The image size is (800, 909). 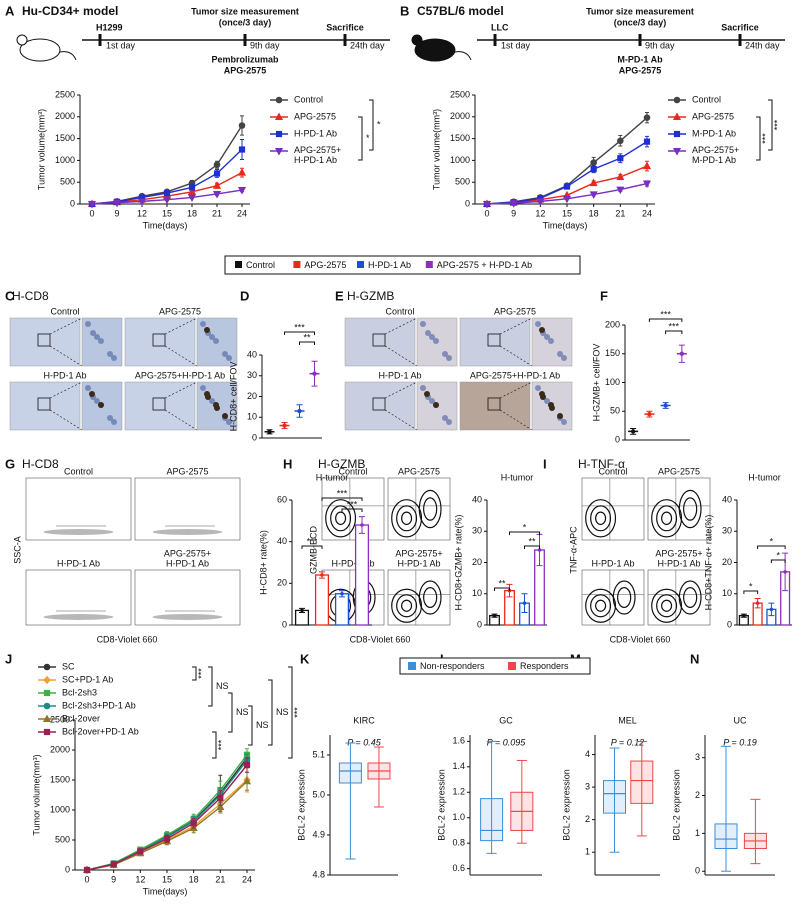 What do you see at coordinates (460, 11) in the screenshot?
I see `model-title: C57BL/6 model` at bounding box center [460, 11].